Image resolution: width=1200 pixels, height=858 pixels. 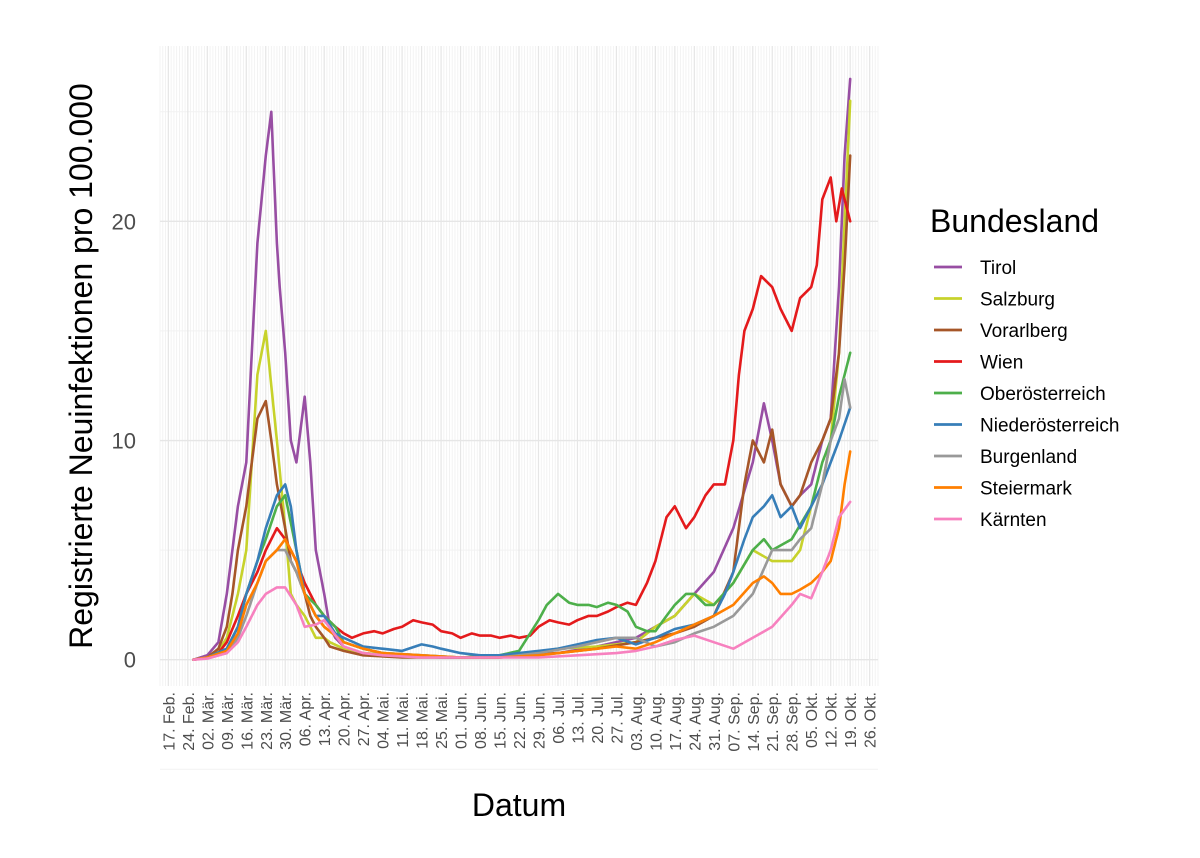 What do you see at coordinates (617, 718) in the screenshot?
I see `x-tick-label: 27. Jul.` at bounding box center [617, 718].